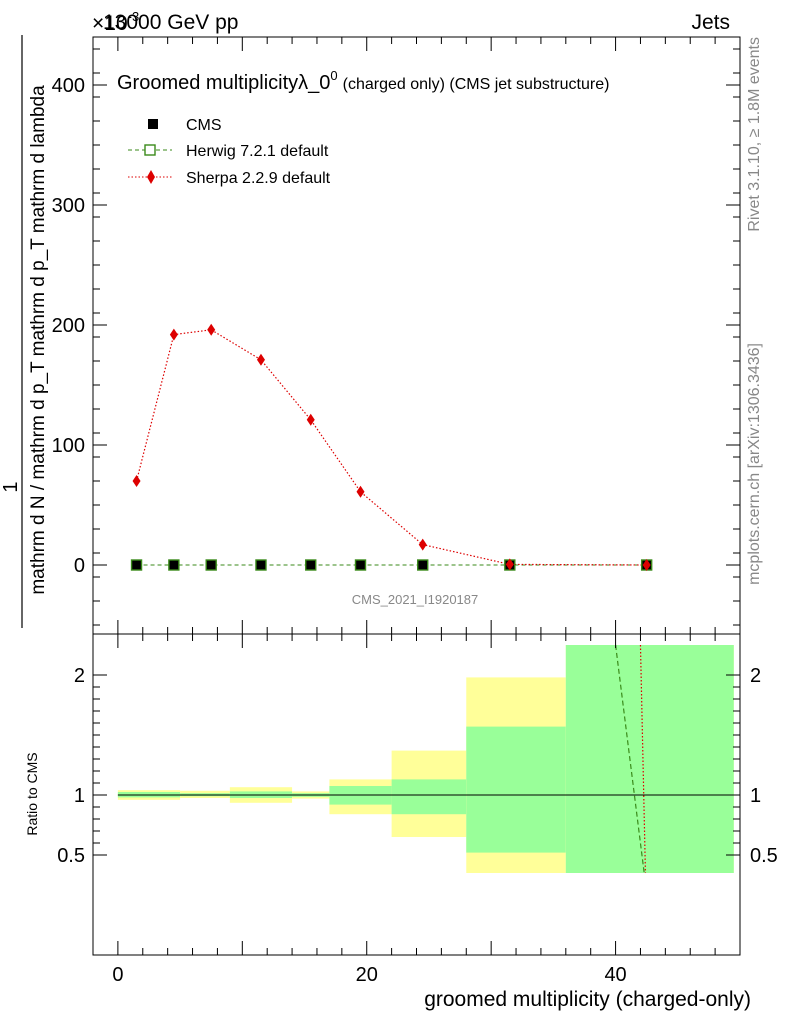  Describe the element at coordinates (79, 676) in the screenshot. I see `ratio-ytick-label: 2` at that location.